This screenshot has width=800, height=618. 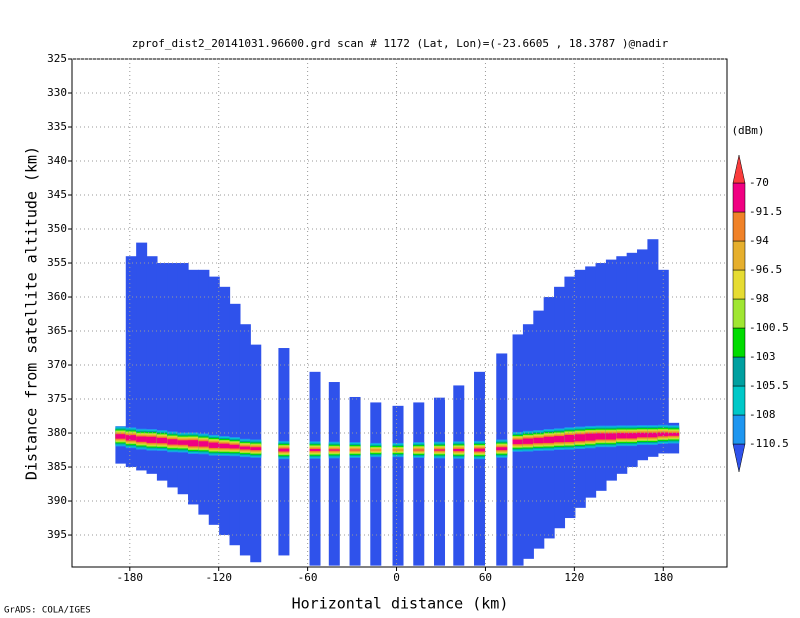 I want to click on x-axis-label: Horizontal distance (km), so click(x=400, y=604).